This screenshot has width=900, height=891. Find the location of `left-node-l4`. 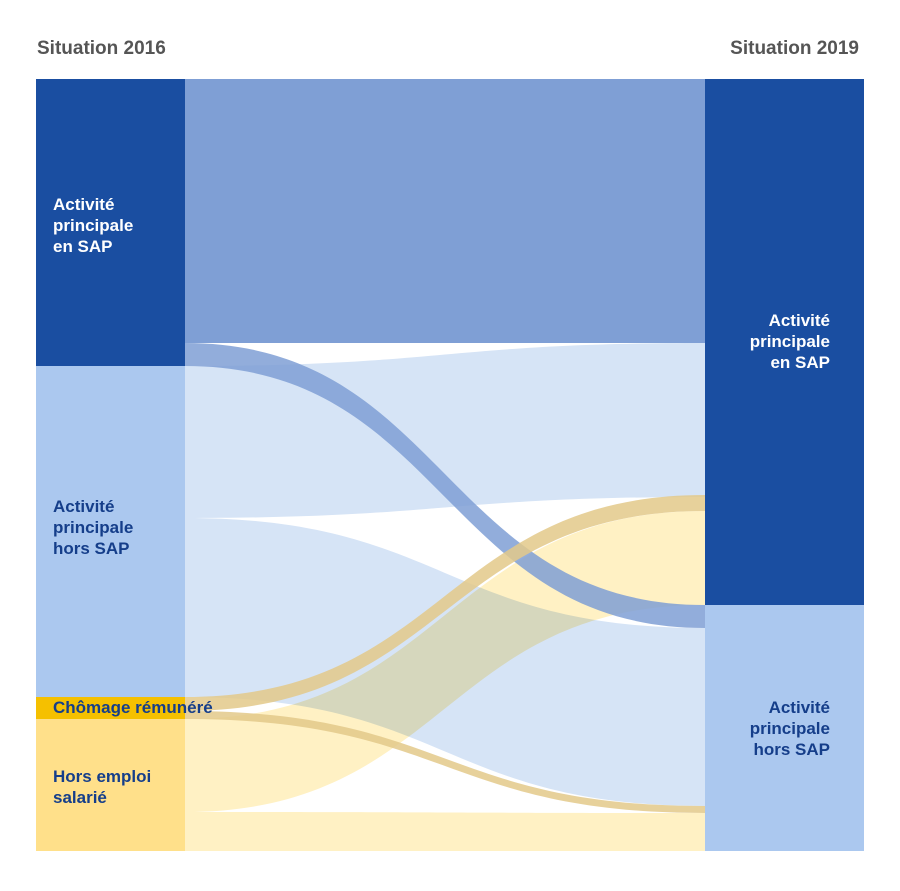

left-node-l4 is located at coordinates (110, 785).